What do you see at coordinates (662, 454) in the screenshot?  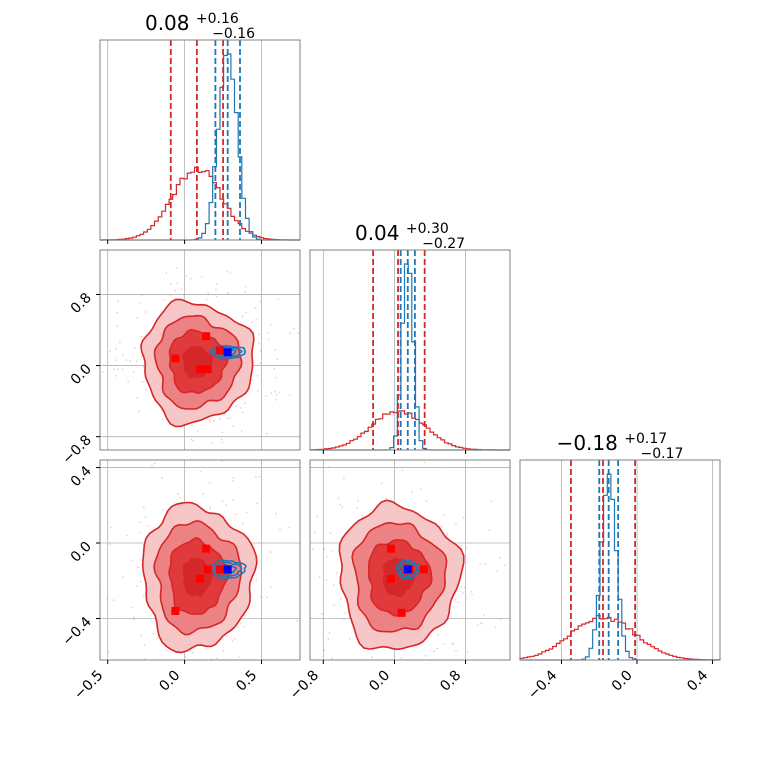 I see `panel-3-title-minus: −0.17` at bounding box center [662, 454].